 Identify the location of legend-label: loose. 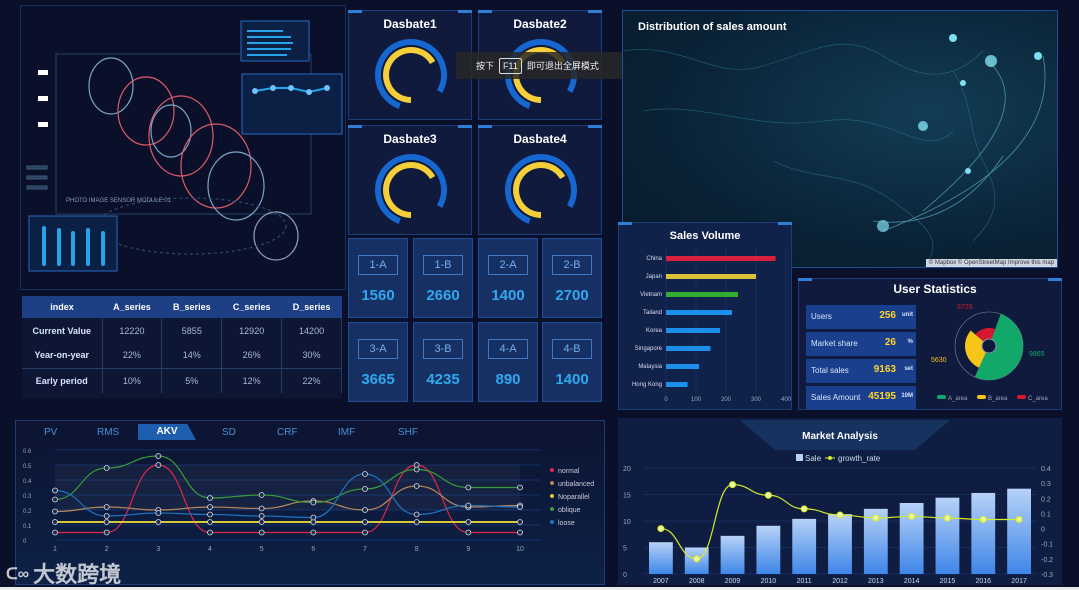
(566, 523).